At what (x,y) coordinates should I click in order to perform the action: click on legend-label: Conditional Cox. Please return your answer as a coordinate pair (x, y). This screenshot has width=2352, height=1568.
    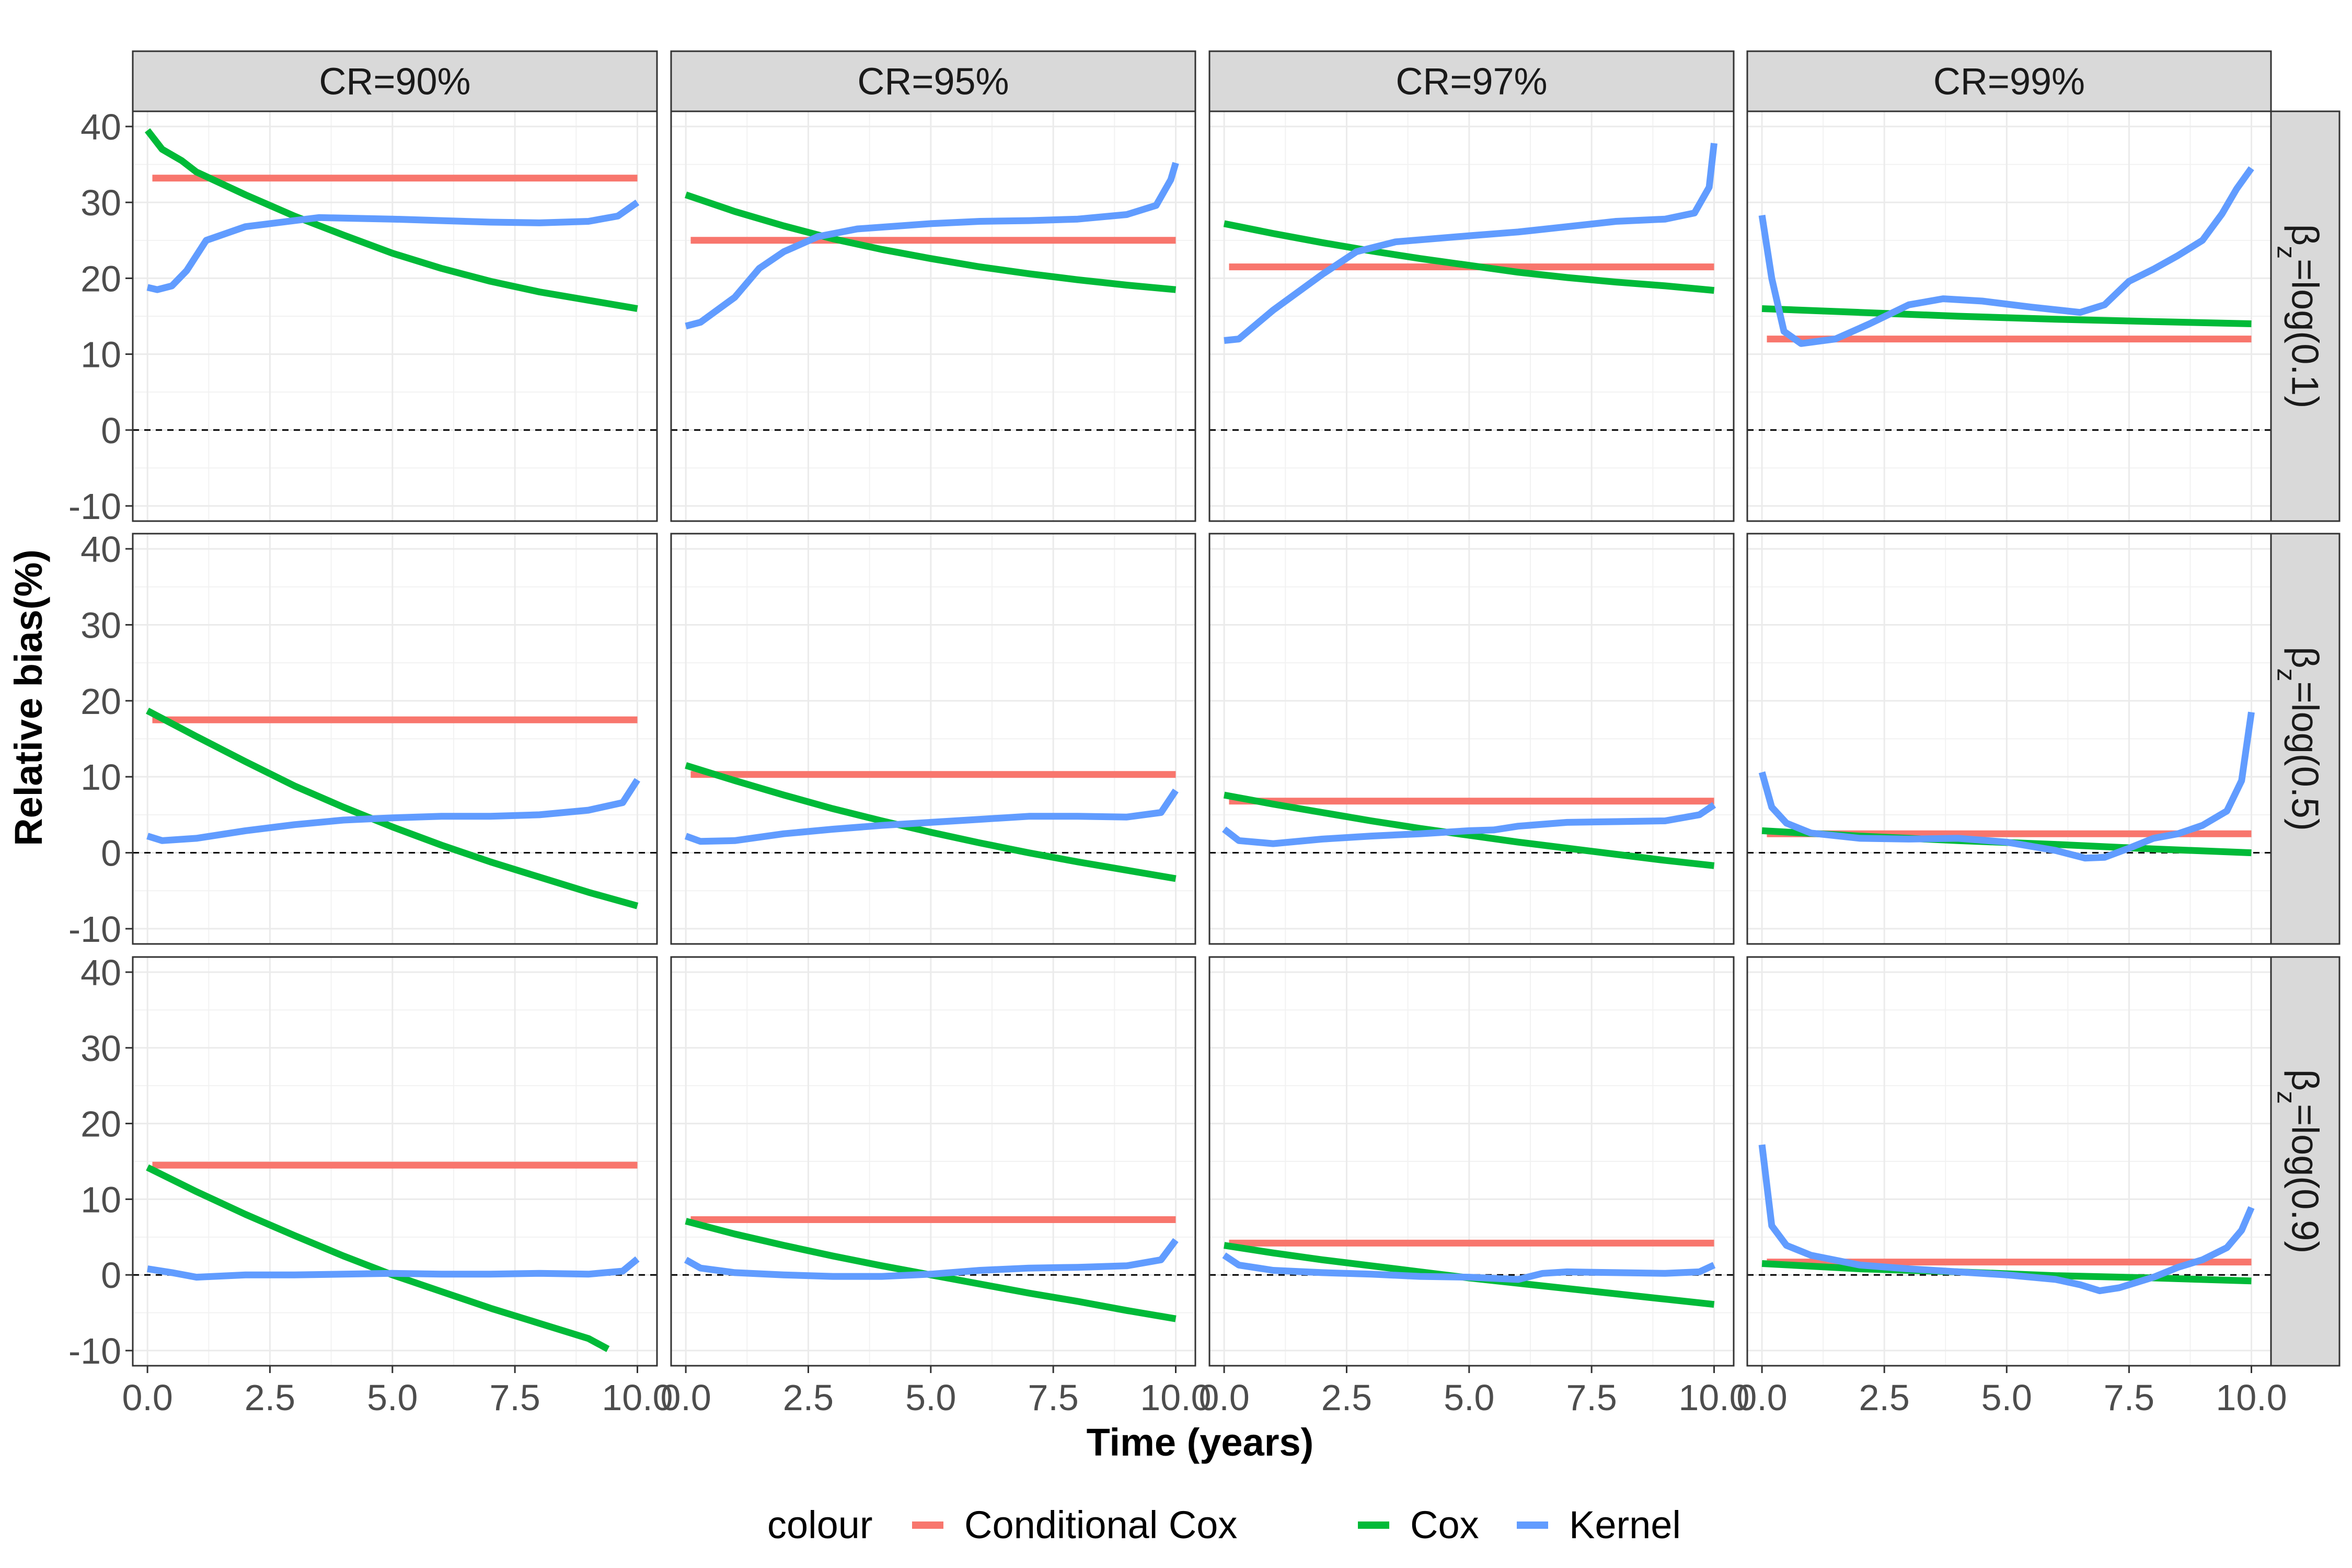
    Looking at the image, I should click on (1100, 1525).